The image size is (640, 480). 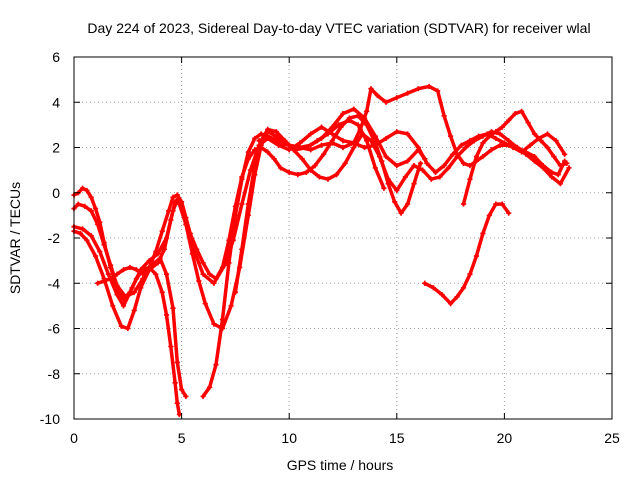 I want to click on y-tick-label: -4, so click(x=54, y=283).